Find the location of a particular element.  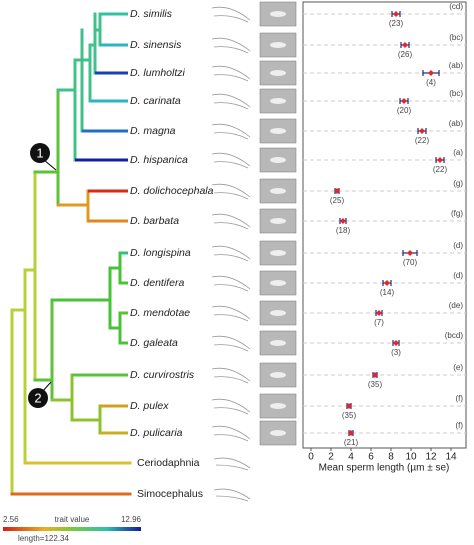

tip-label: D. dolichocephala is located at coordinates (172, 191).